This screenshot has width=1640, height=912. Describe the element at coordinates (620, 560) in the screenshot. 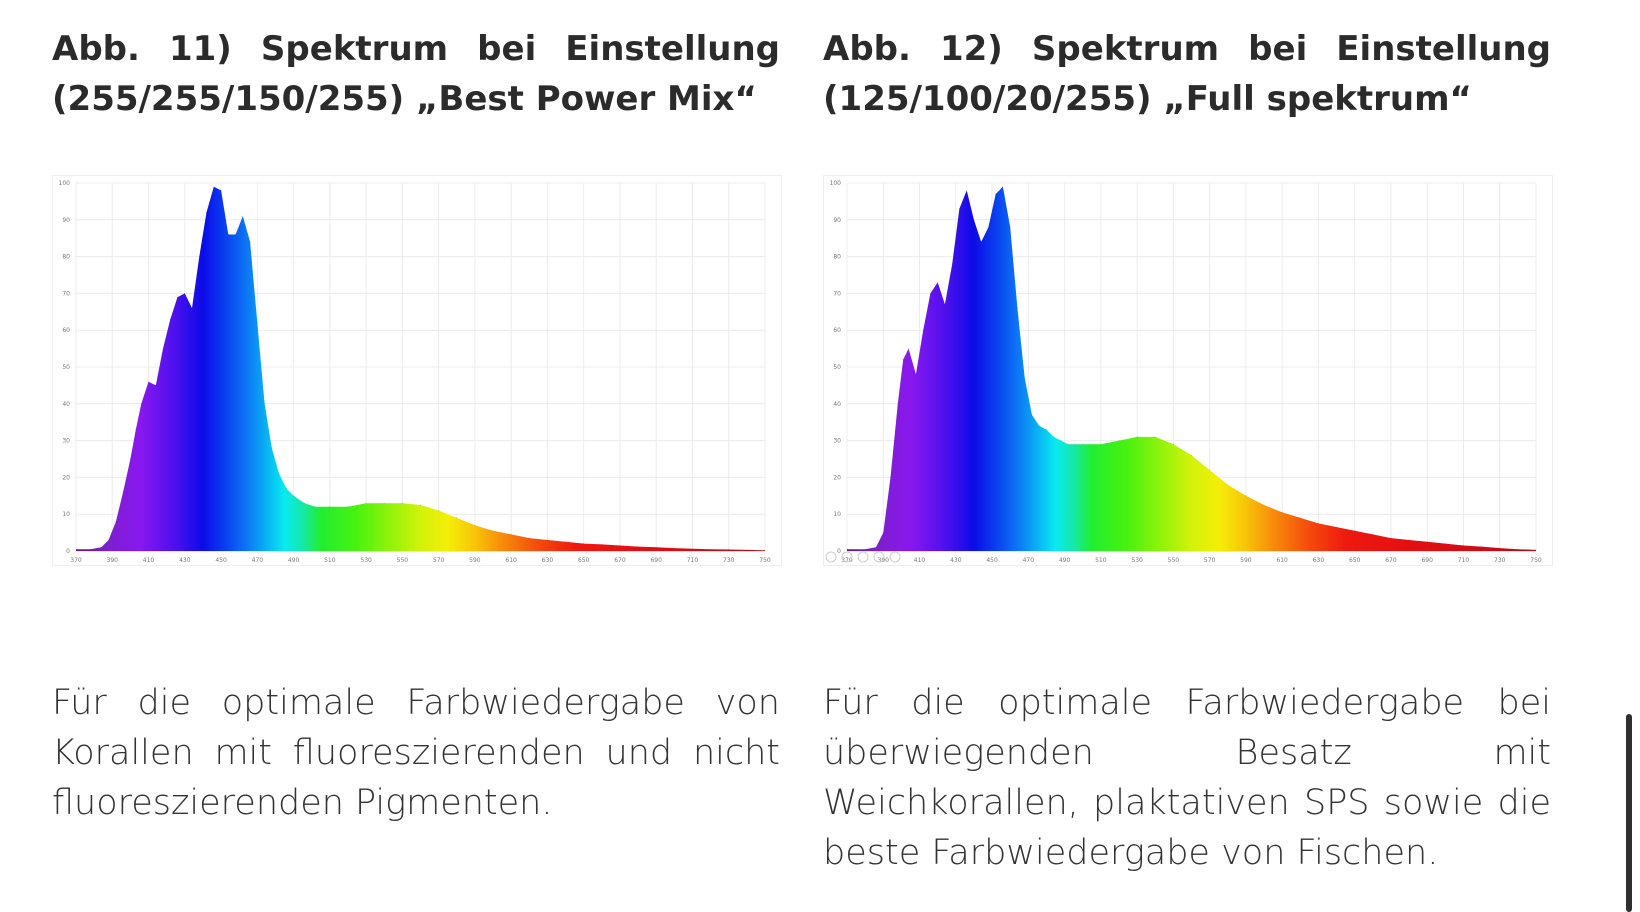

I see `x-tick-label: 670` at that location.